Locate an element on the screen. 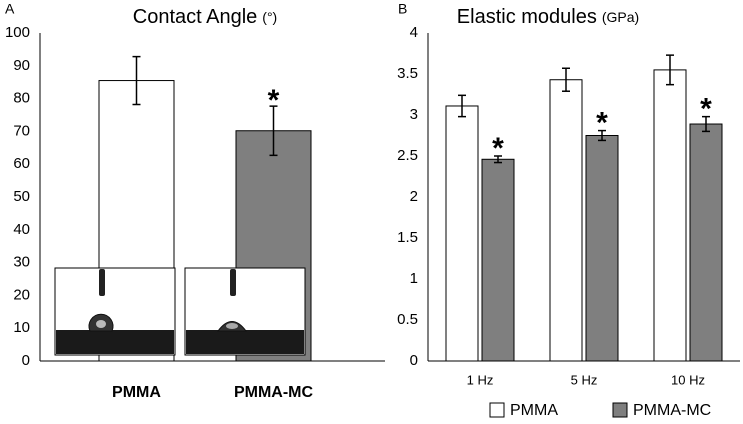  title-text: Contact Angle is located at coordinates (195, 17).